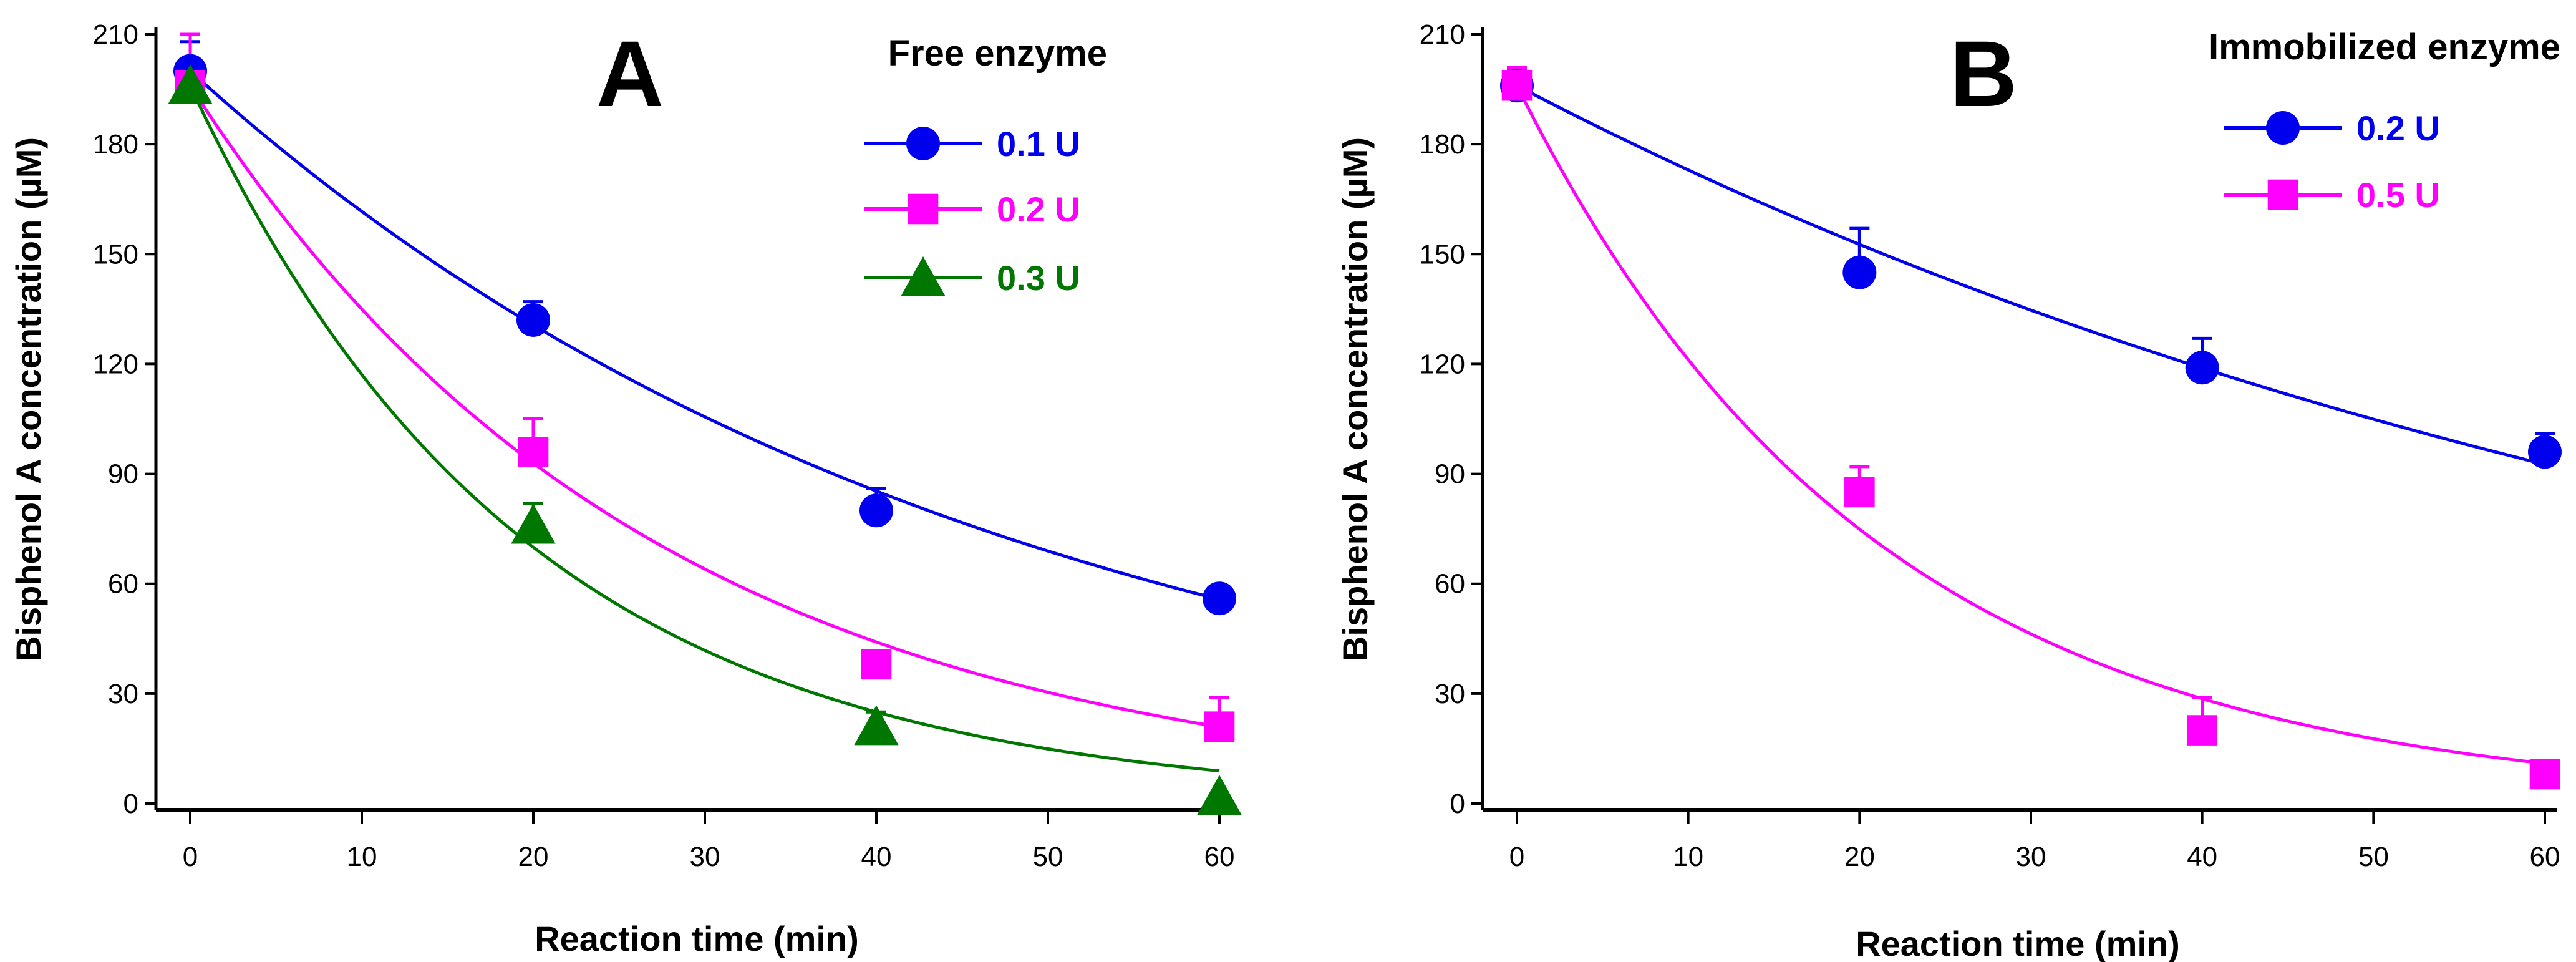  What do you see at coordinates (1038, 278) in the screenshot?
I see `legend-label: 0.3 U` at bounding box center [1038, 278].